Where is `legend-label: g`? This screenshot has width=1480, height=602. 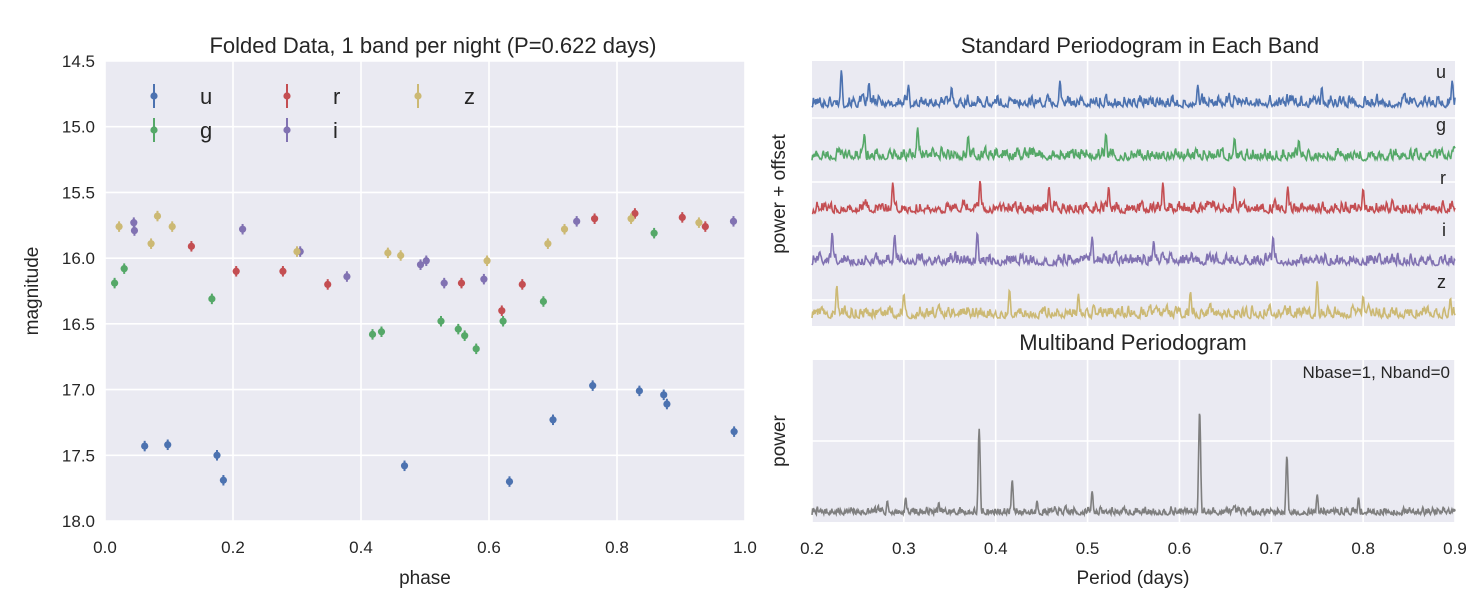 legend-label: g is located at coordinates (206, 130).